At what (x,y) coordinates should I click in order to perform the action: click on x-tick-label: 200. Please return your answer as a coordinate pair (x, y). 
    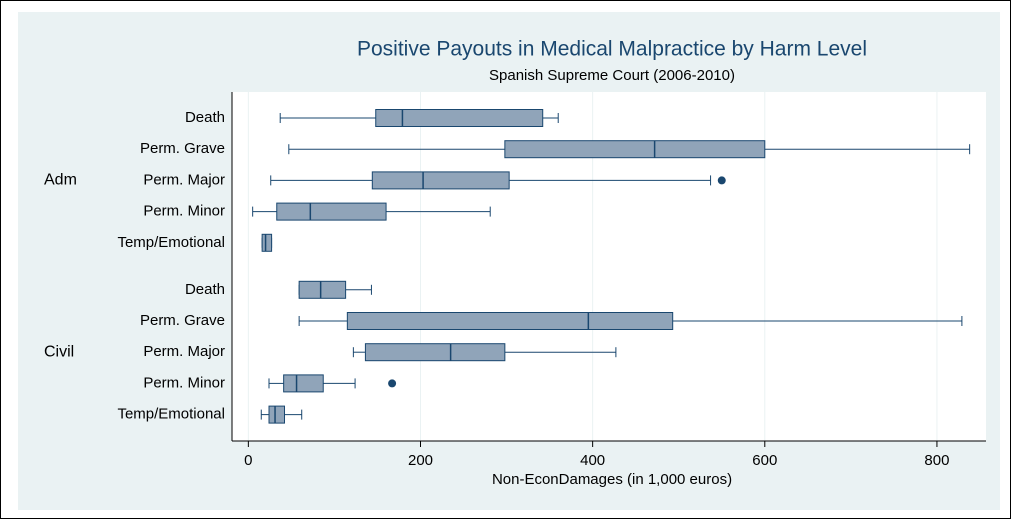
    Looking at the image, I should click on (420, 460).